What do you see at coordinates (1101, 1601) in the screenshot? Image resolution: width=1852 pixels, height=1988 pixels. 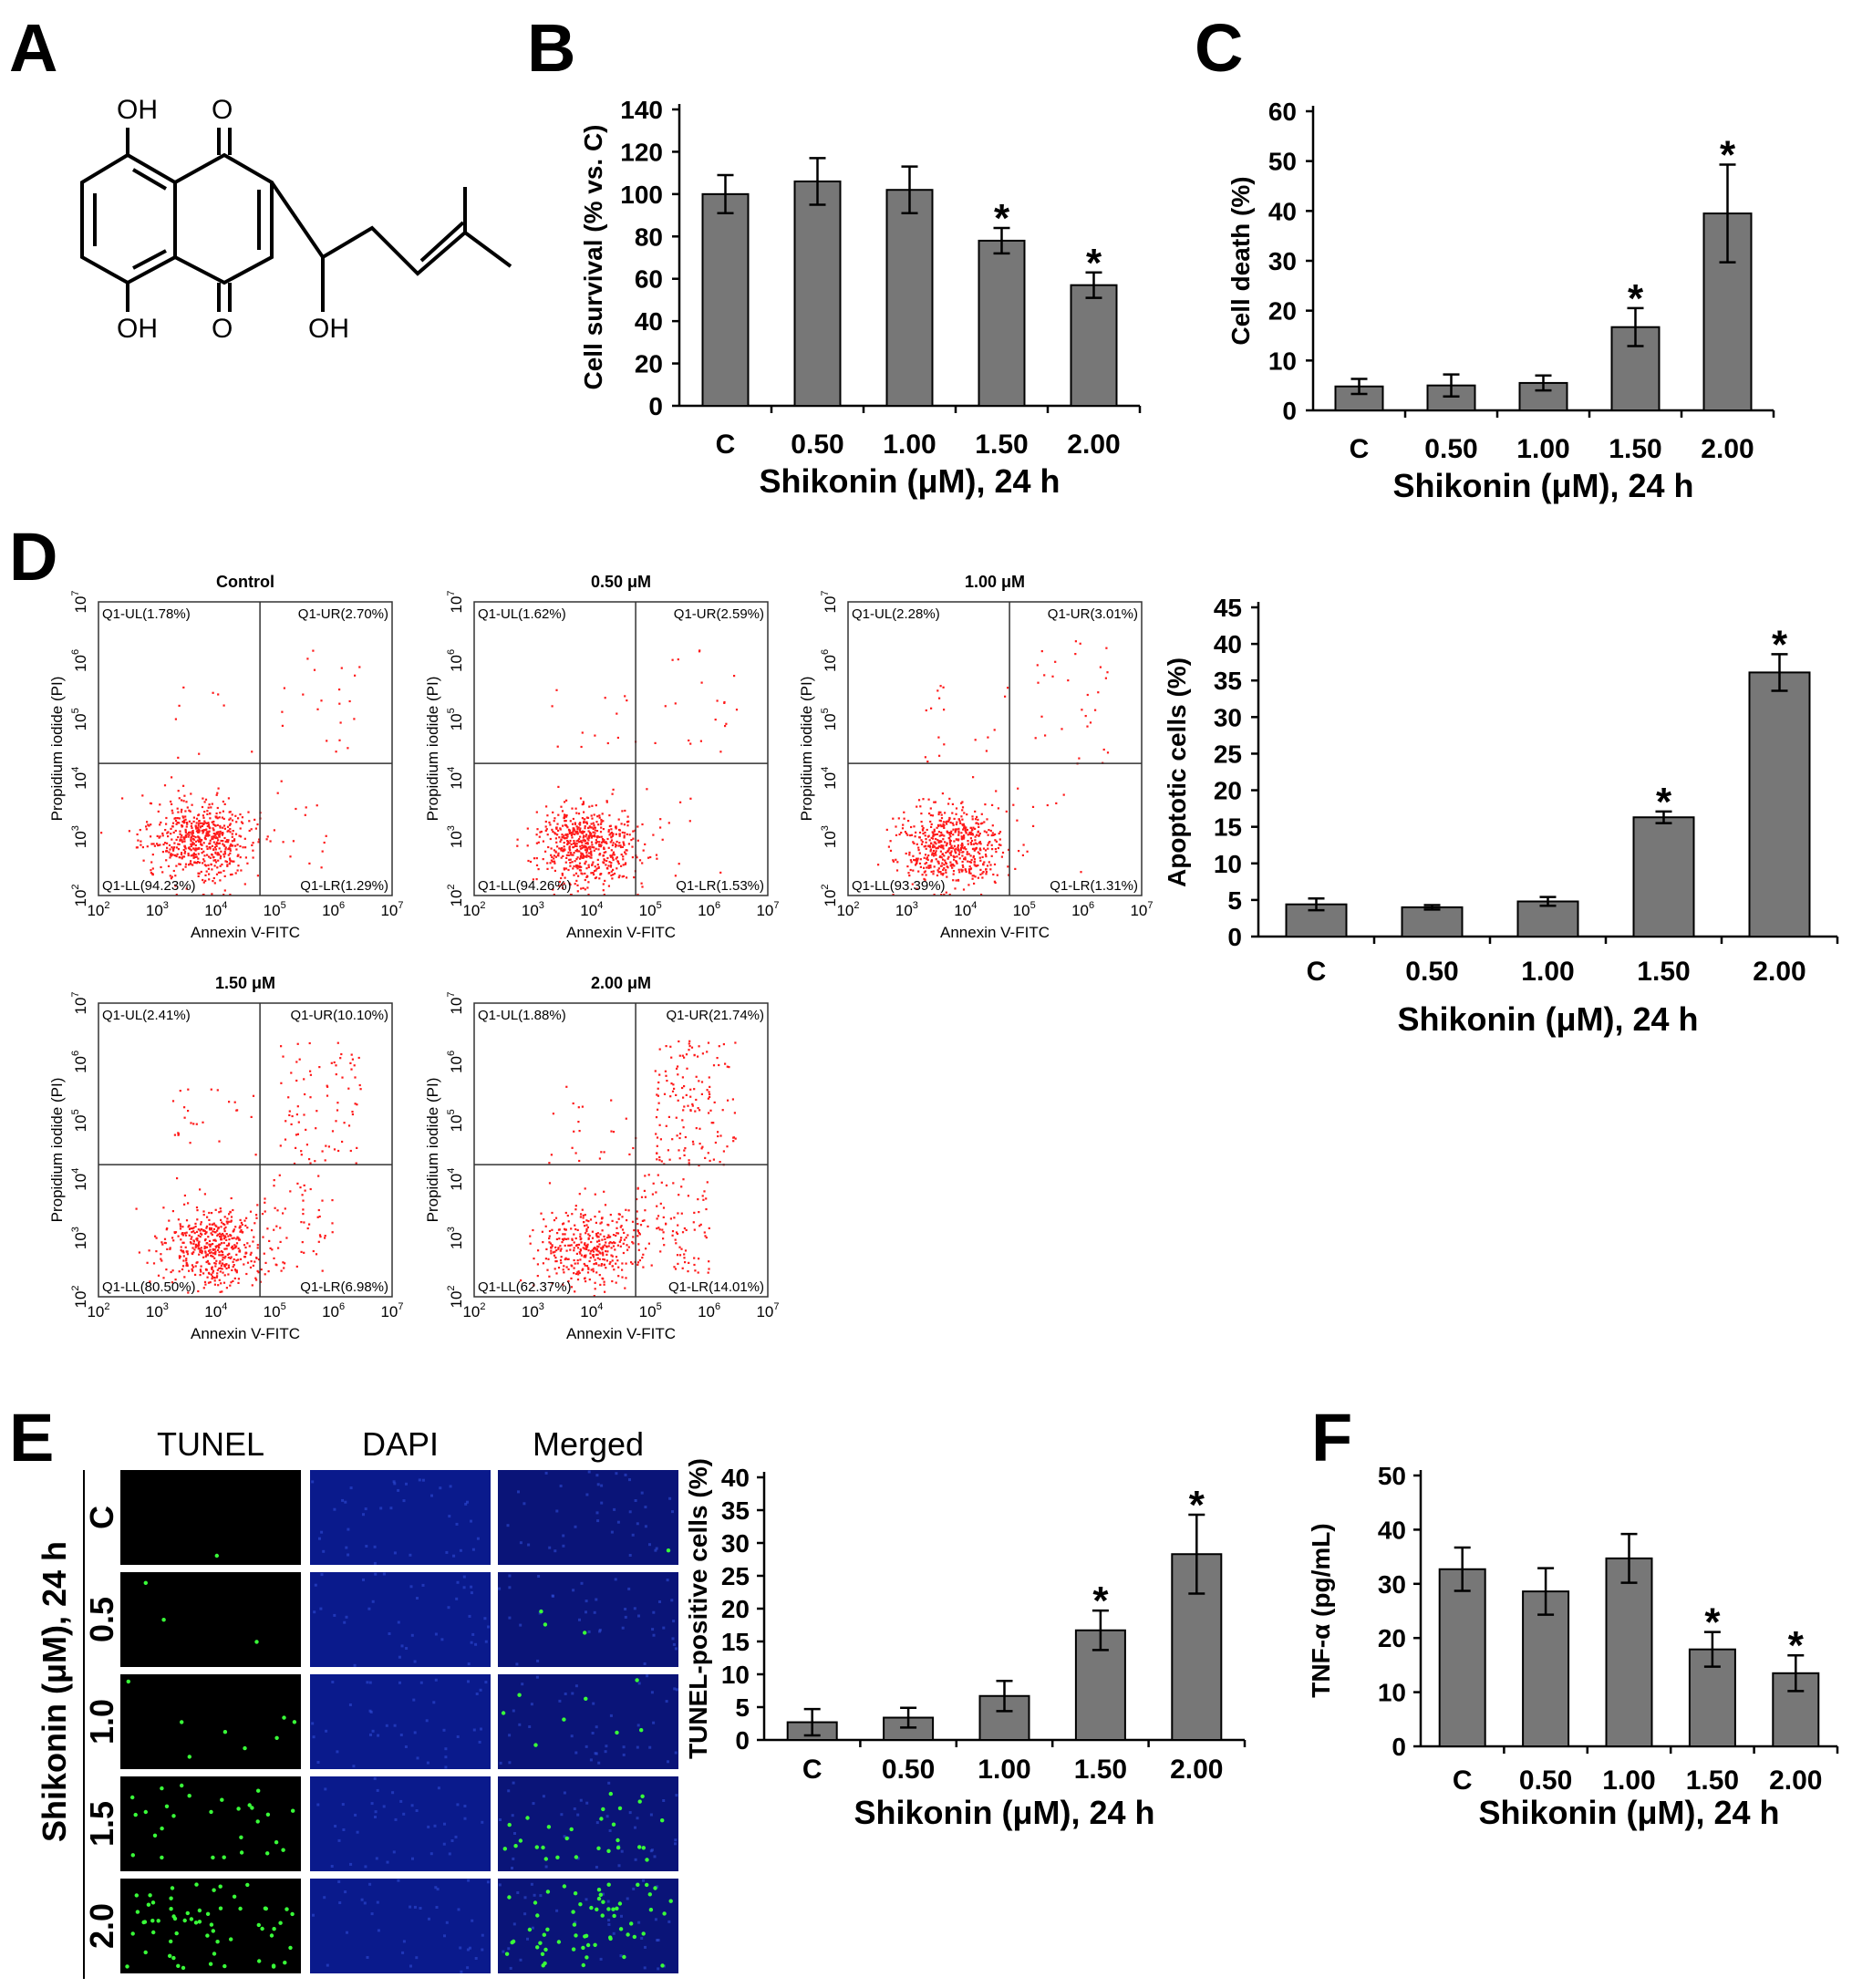 I see `significance-star: *` at bounding box center [1101, 1601].